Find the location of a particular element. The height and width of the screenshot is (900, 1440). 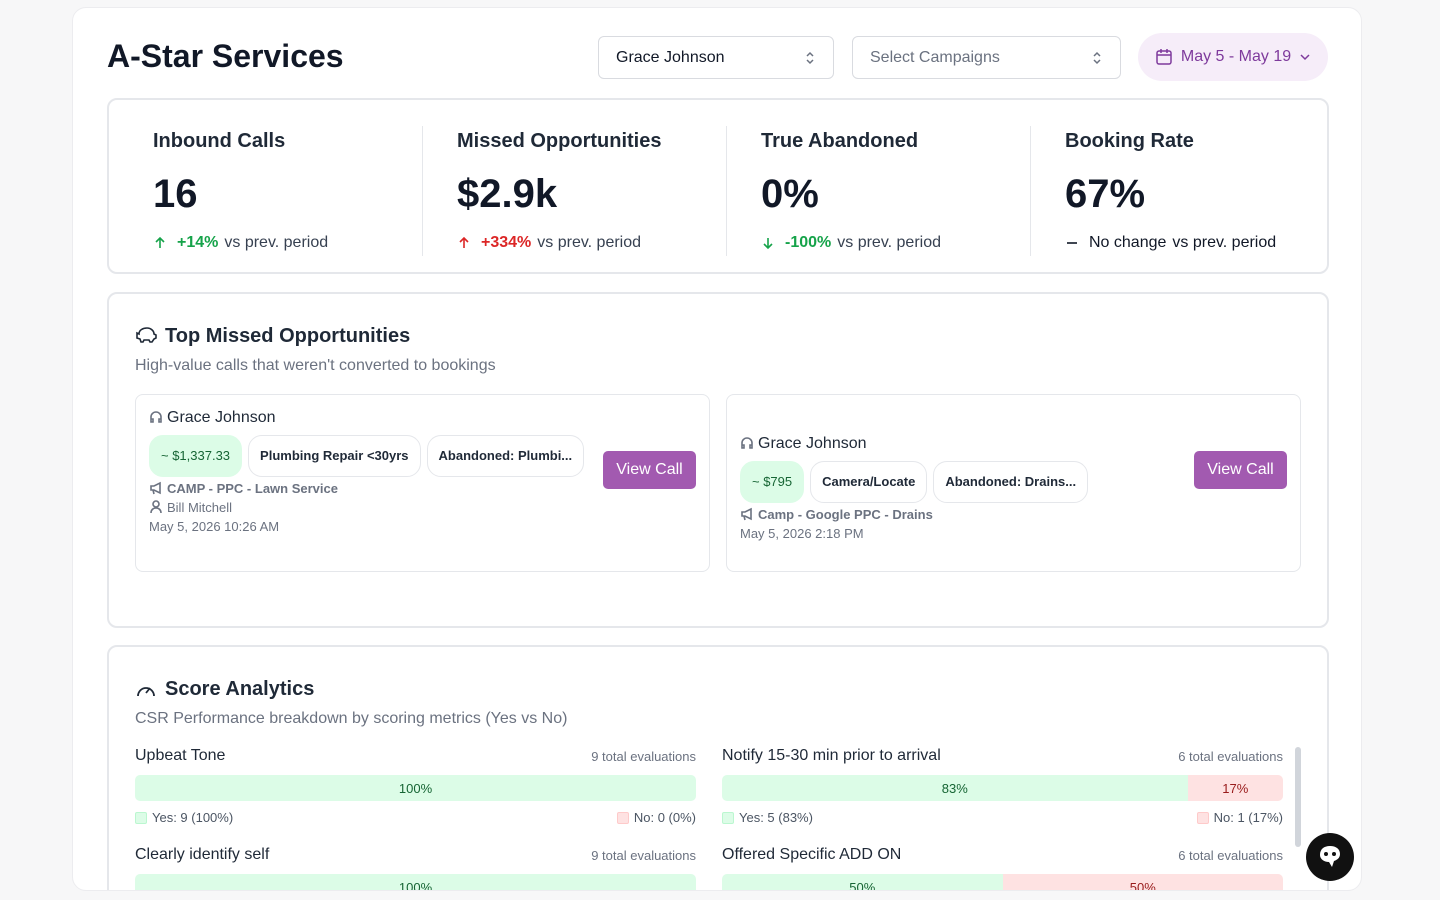

metric-name: Upbeat Tone is located at coordinates (180, 755).